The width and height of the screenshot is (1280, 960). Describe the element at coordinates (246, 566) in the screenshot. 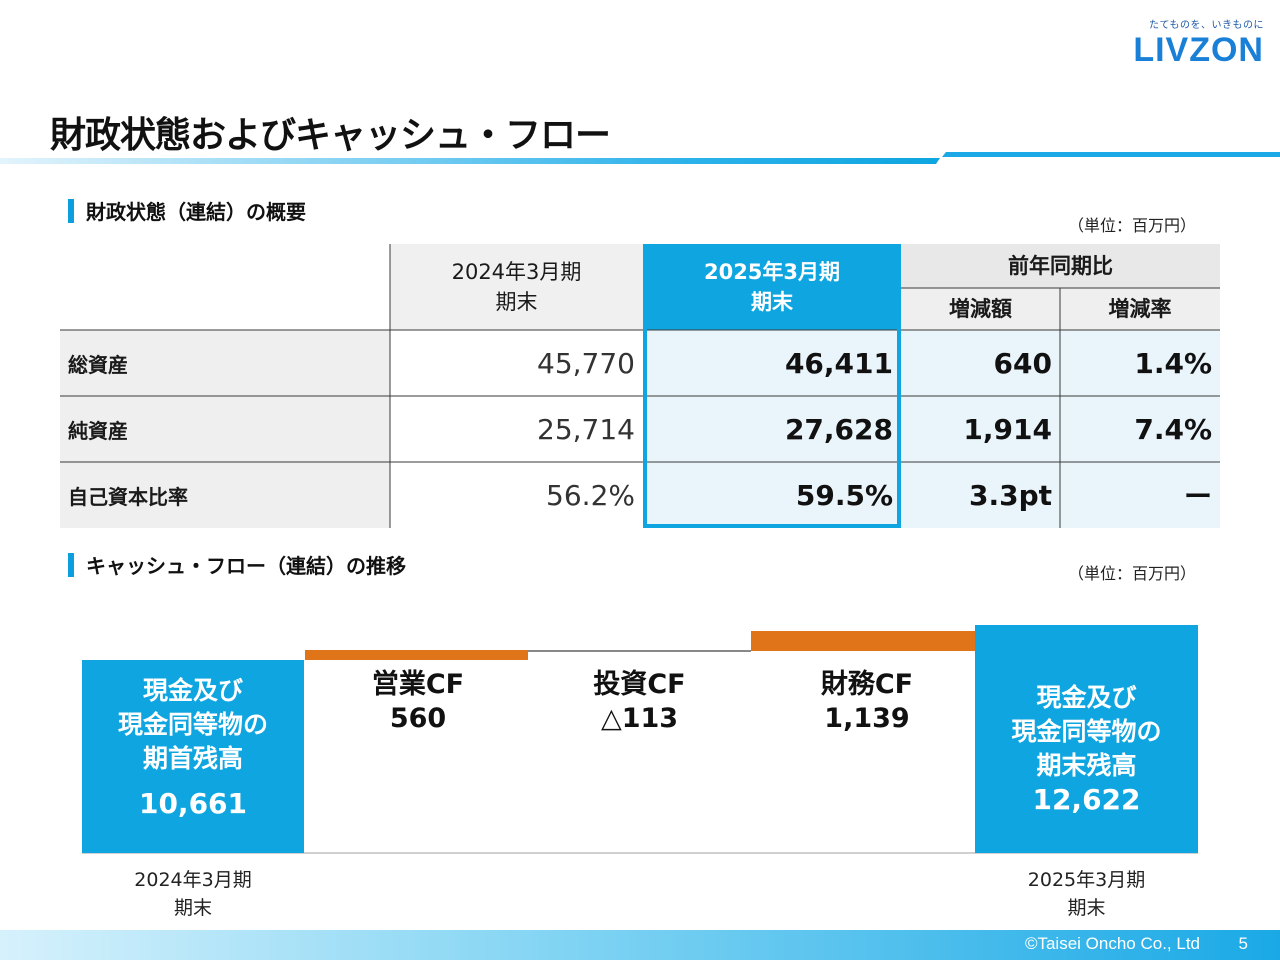

I see `cashflow-heading-text: キャッシュ・フロー（連結）の推移` at that location.